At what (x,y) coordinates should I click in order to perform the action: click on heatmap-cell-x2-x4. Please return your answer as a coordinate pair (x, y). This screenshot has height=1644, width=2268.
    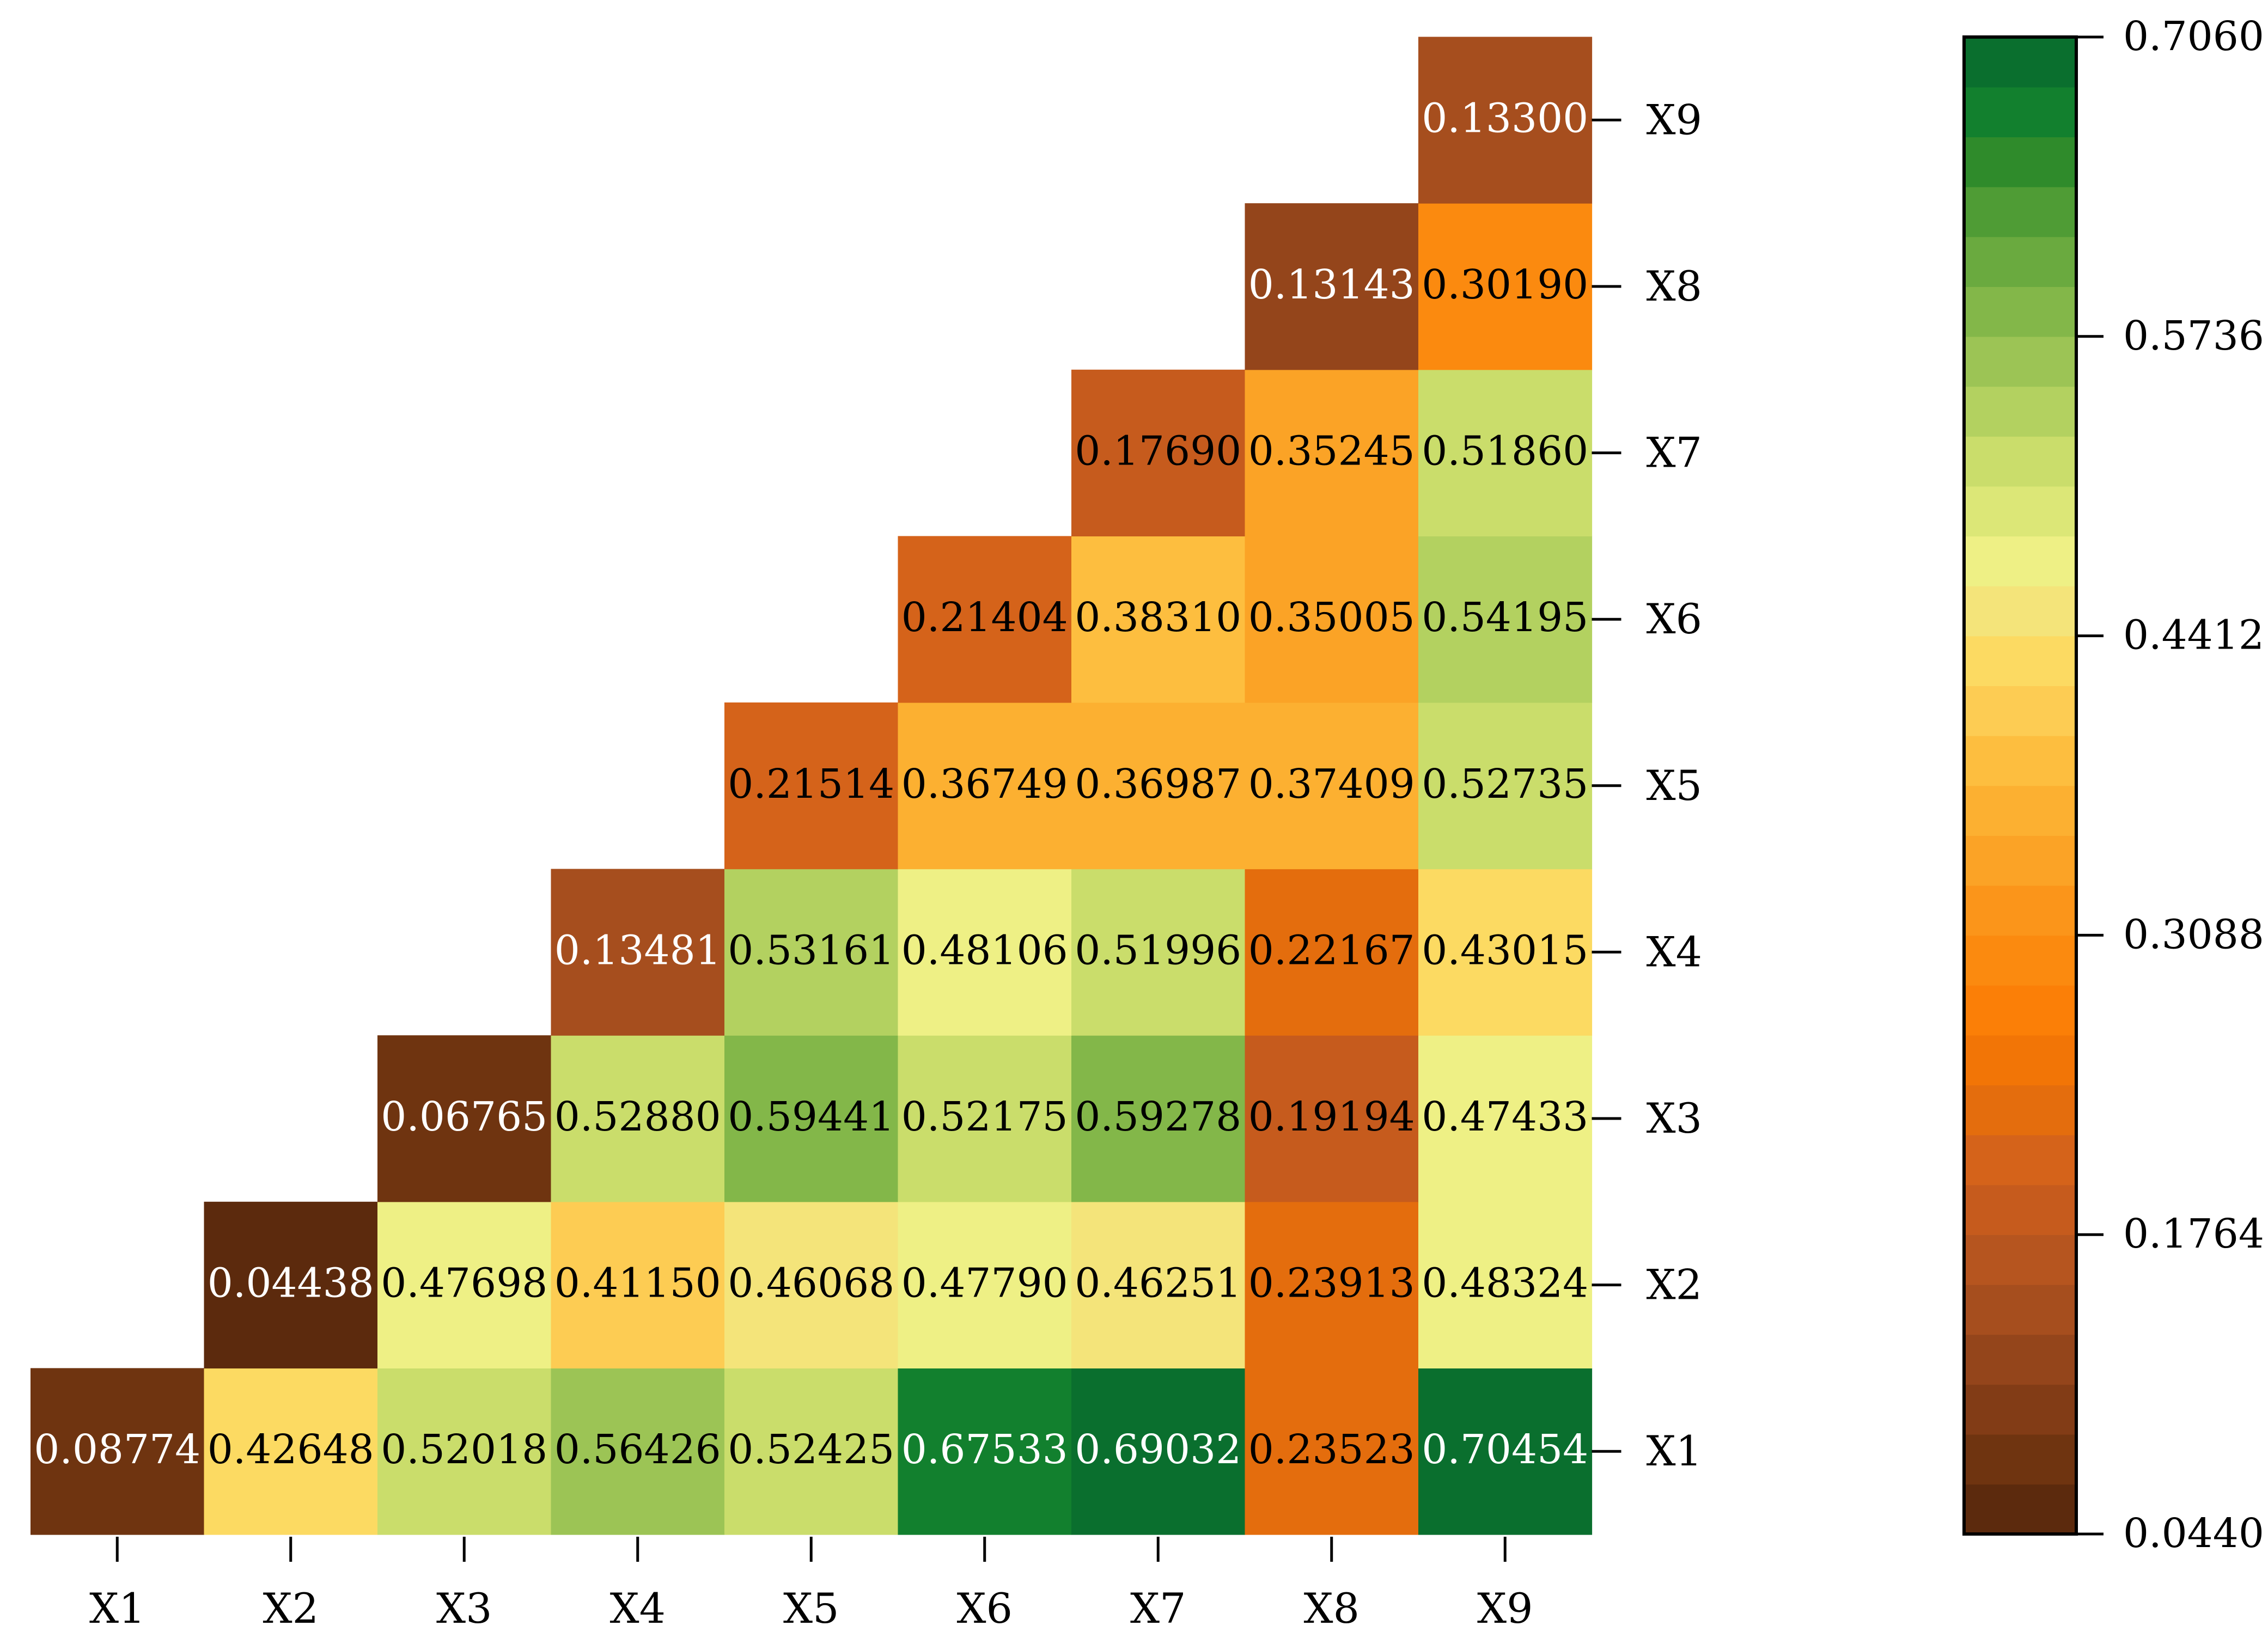
    Looking at the image, I should click on (638, 1284).